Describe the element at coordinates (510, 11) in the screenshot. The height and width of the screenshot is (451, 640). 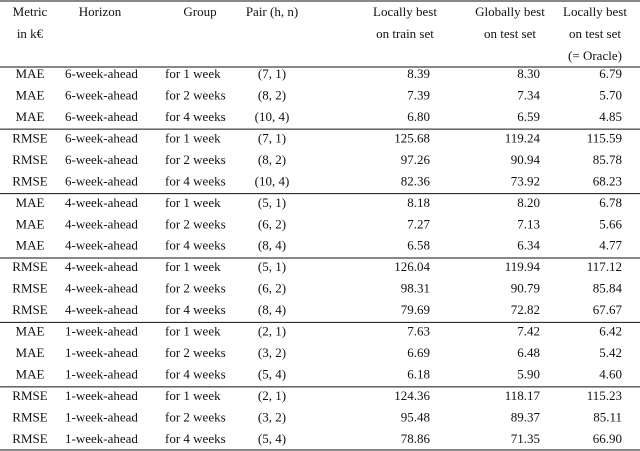
I see `header-cell: Globally best` at that location.